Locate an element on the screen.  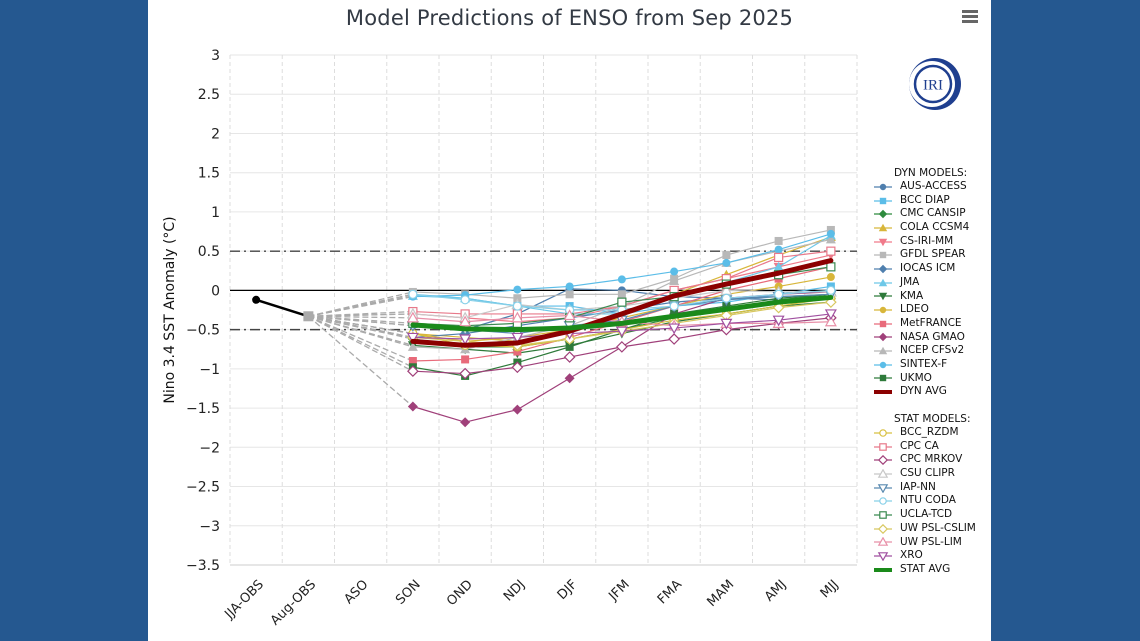
series-dyn-avg is located at coordinates (622, 303).